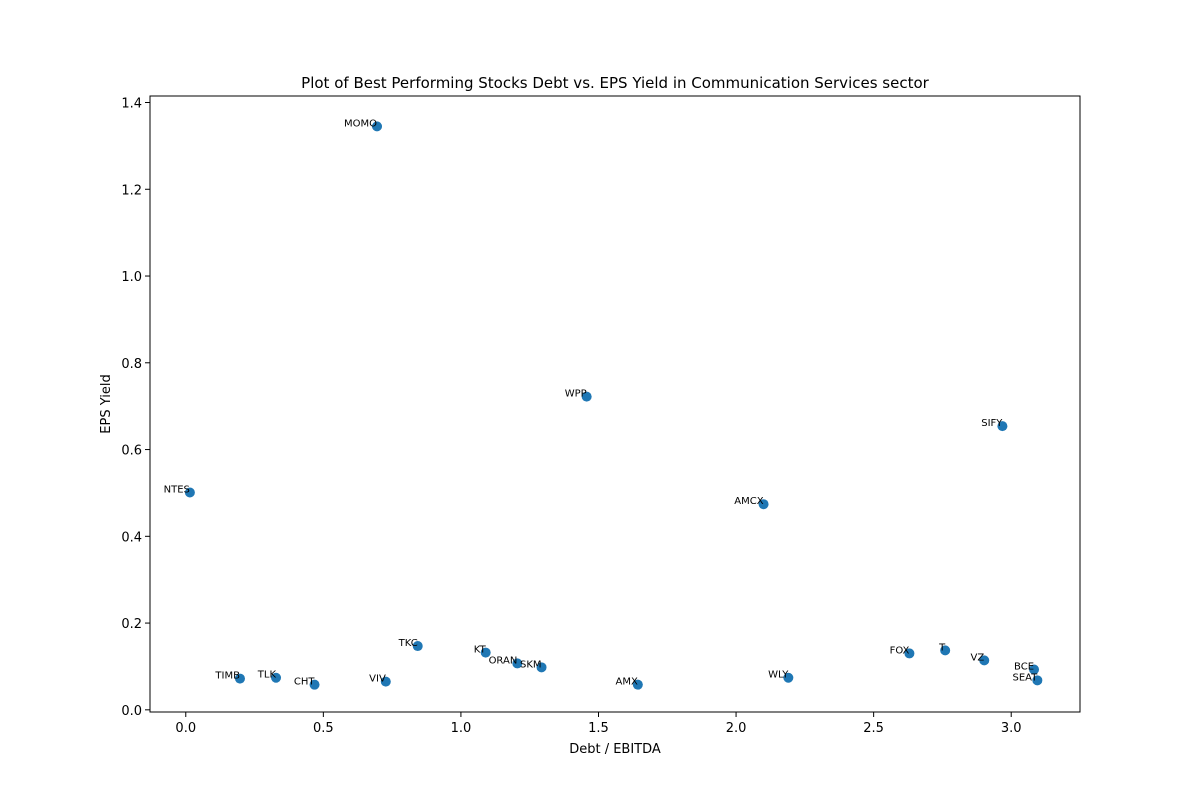 This screenshot has width=1200, height=800. What do you see at coordinates (1026, 677) in the screenshot?
I see `data-point-label: SEAT` at bounding box center [1026, 677].